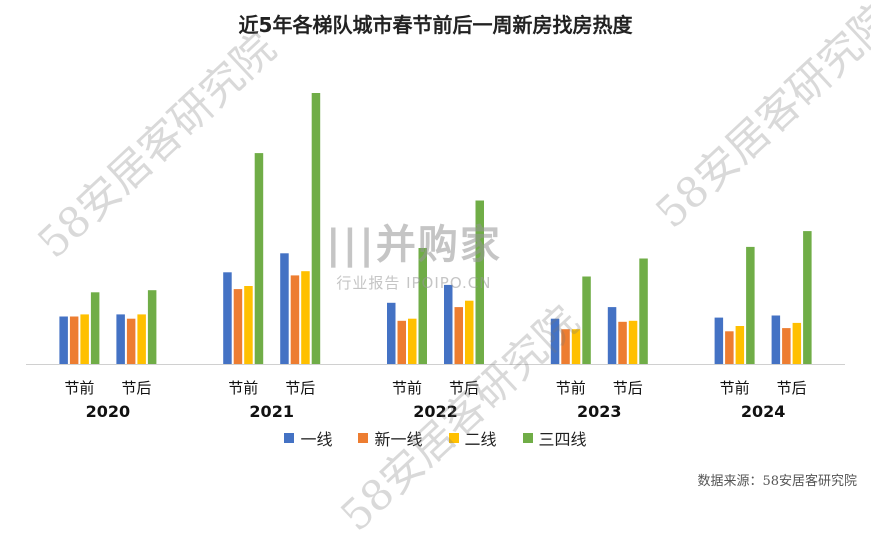  Describe the element at coordinates (414, 283) in the screenshot. I see `watermark-logo-subtitle: 行业报告 IPOIPO.CN` at that location.